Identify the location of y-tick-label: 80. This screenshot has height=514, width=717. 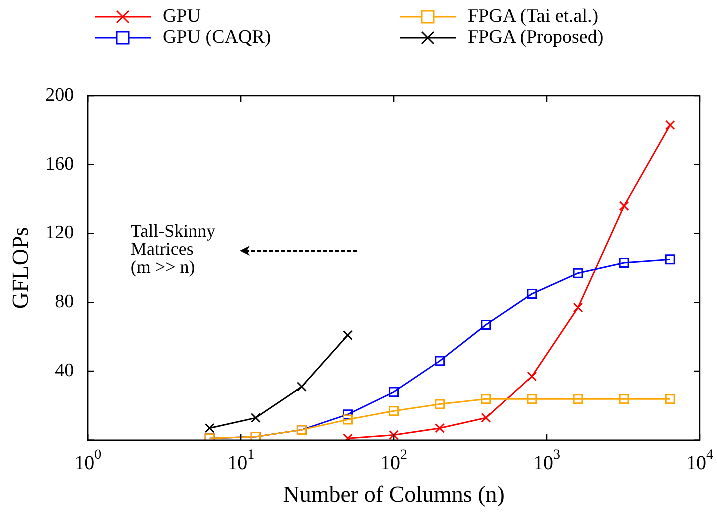
(64, 302).